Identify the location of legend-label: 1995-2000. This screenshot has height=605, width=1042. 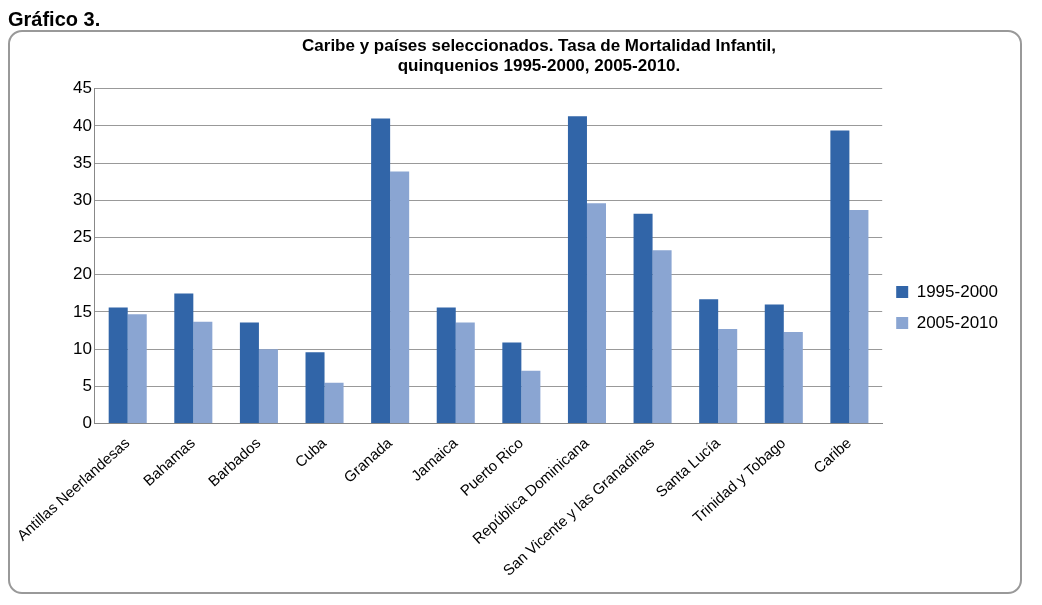
(957, 291).